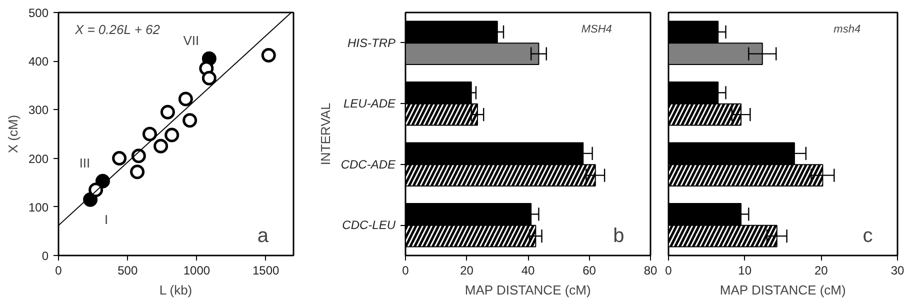 This screenshot has height=300, width=911. I want to click on y-tick-label: 500, so click(38, 13).